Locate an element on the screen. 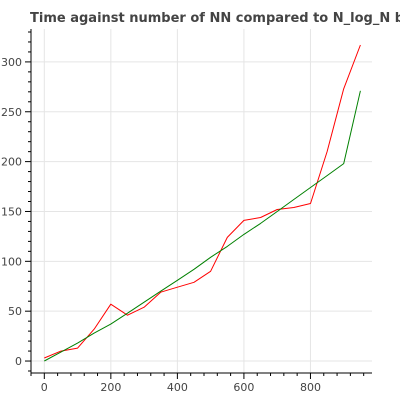 This screenshot has width=400, height=400. y-tick-label: 150 is located at coordinates (11, 211).